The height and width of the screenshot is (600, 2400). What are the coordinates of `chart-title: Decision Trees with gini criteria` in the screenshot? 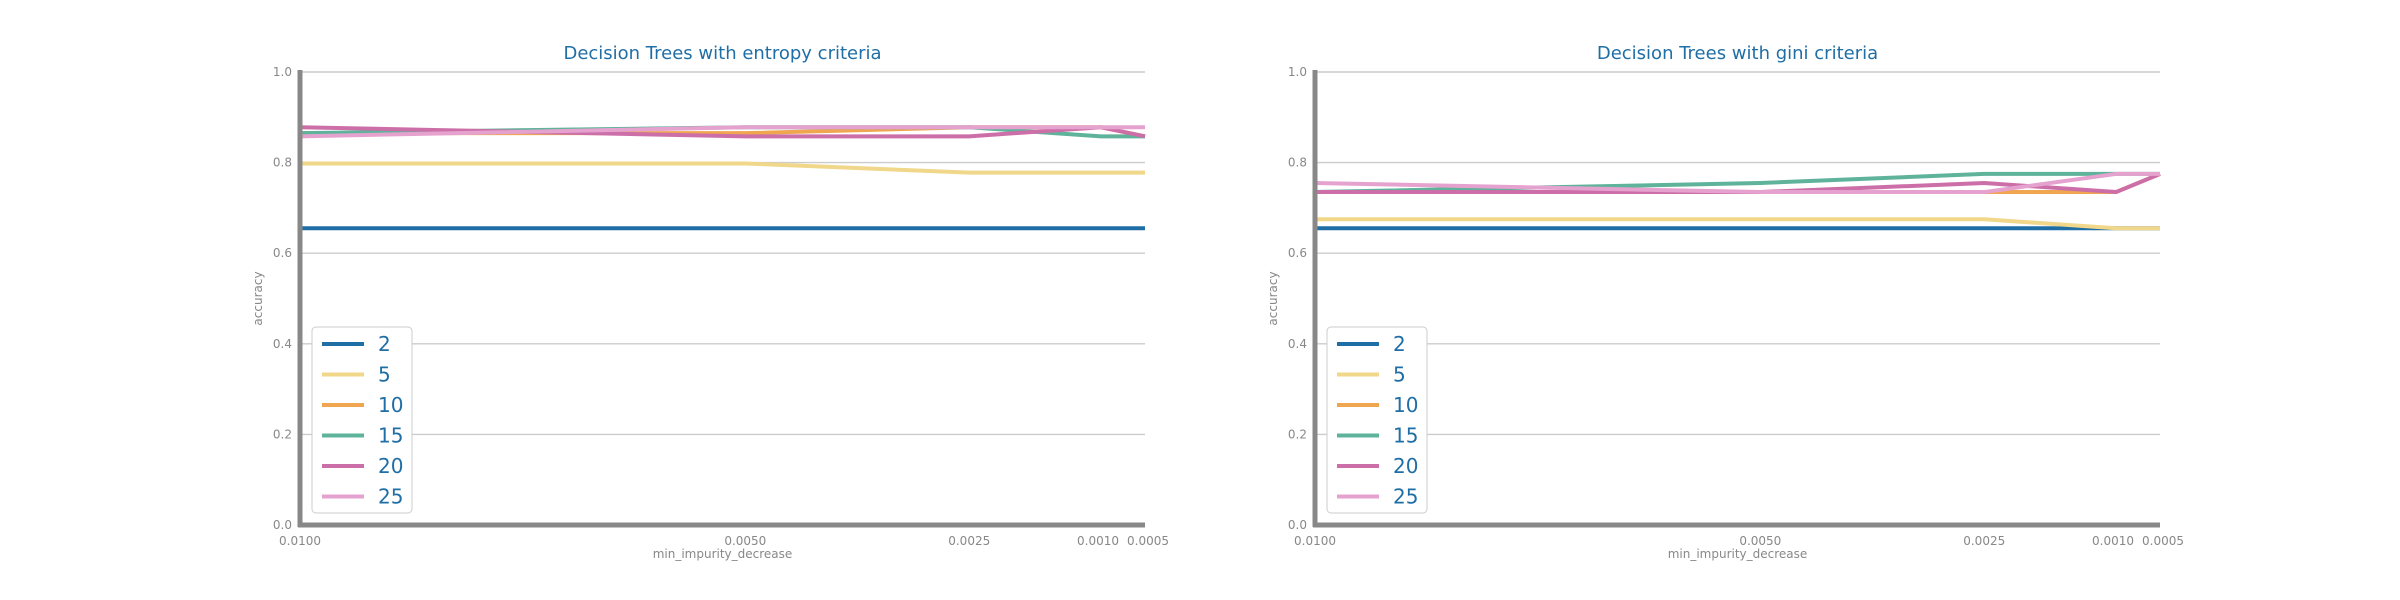 It's located at (1737, 53).